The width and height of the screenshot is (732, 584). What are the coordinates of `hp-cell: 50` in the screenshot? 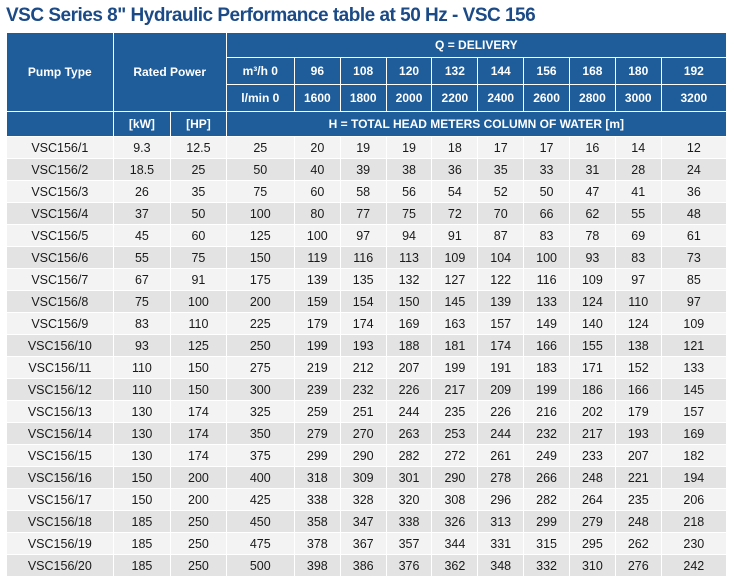 It's located at (198, 213).